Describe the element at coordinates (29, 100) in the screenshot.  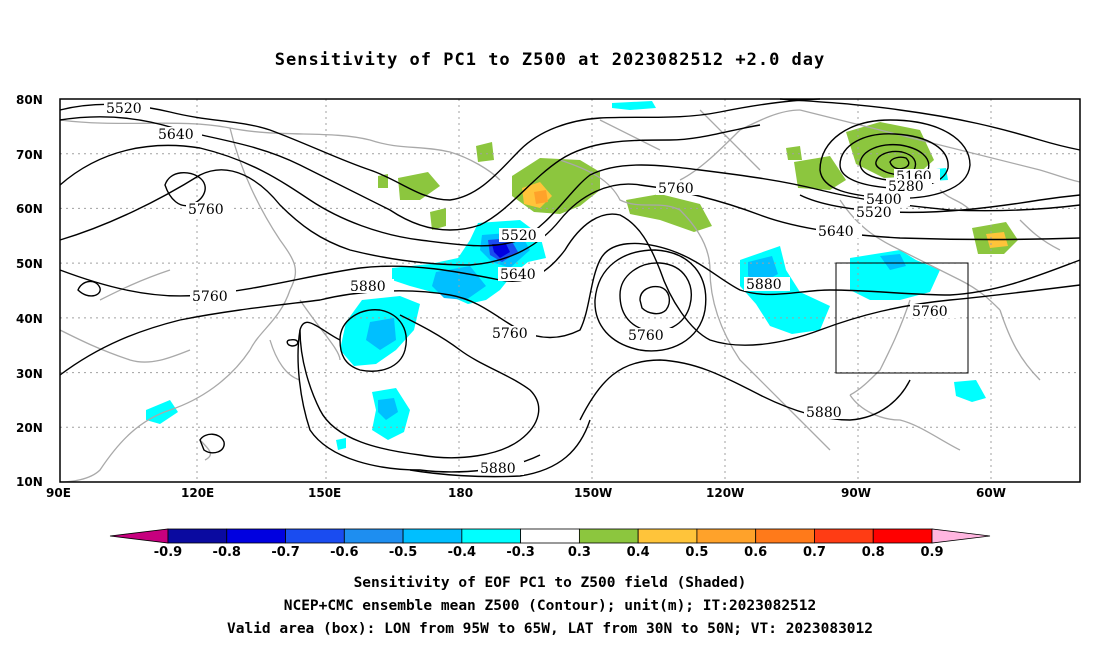
I see `lat-label: 80N` at that location.